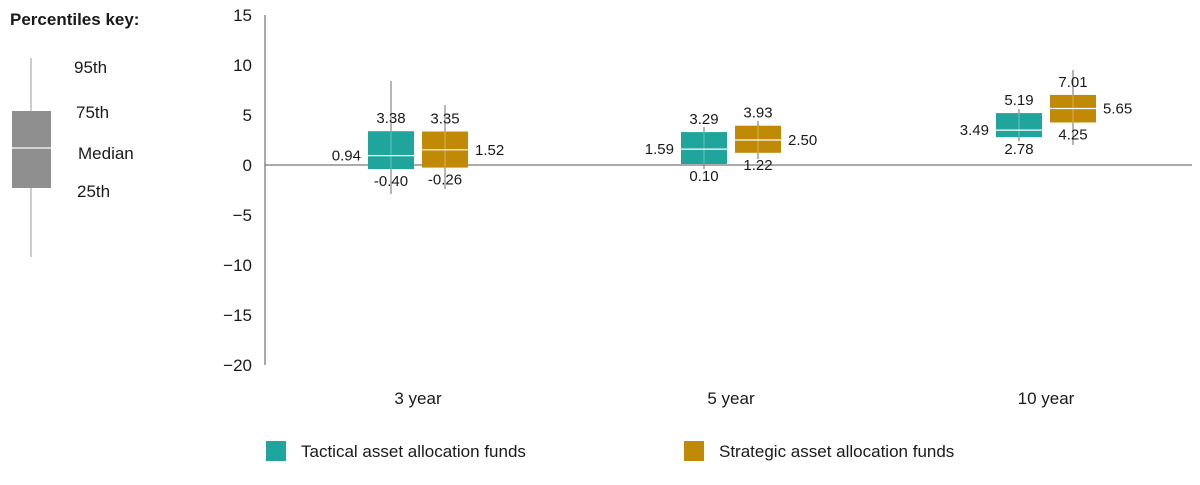 This screenshot has width=1200, height=485. What do you see at coordinates (836, 451) in the screenshot?
I see `legend-label-strategic: Strategic asset allocation funds` at bounding box center [836, 451].